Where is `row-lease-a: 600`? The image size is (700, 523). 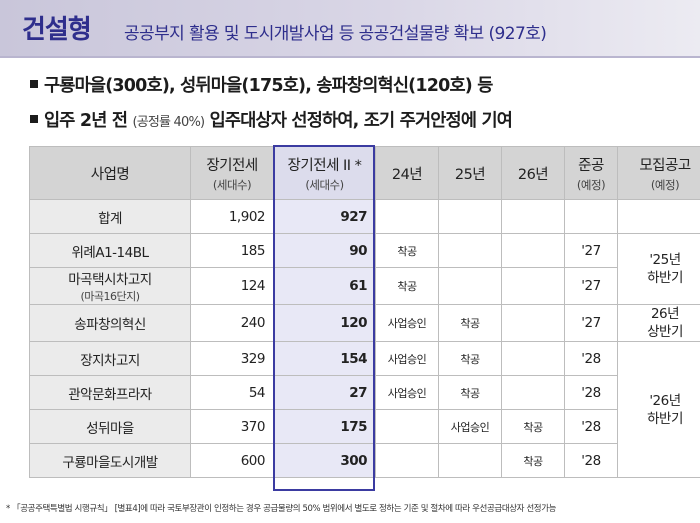
row-lease-a: 600 is located at coordinates (232, 460).